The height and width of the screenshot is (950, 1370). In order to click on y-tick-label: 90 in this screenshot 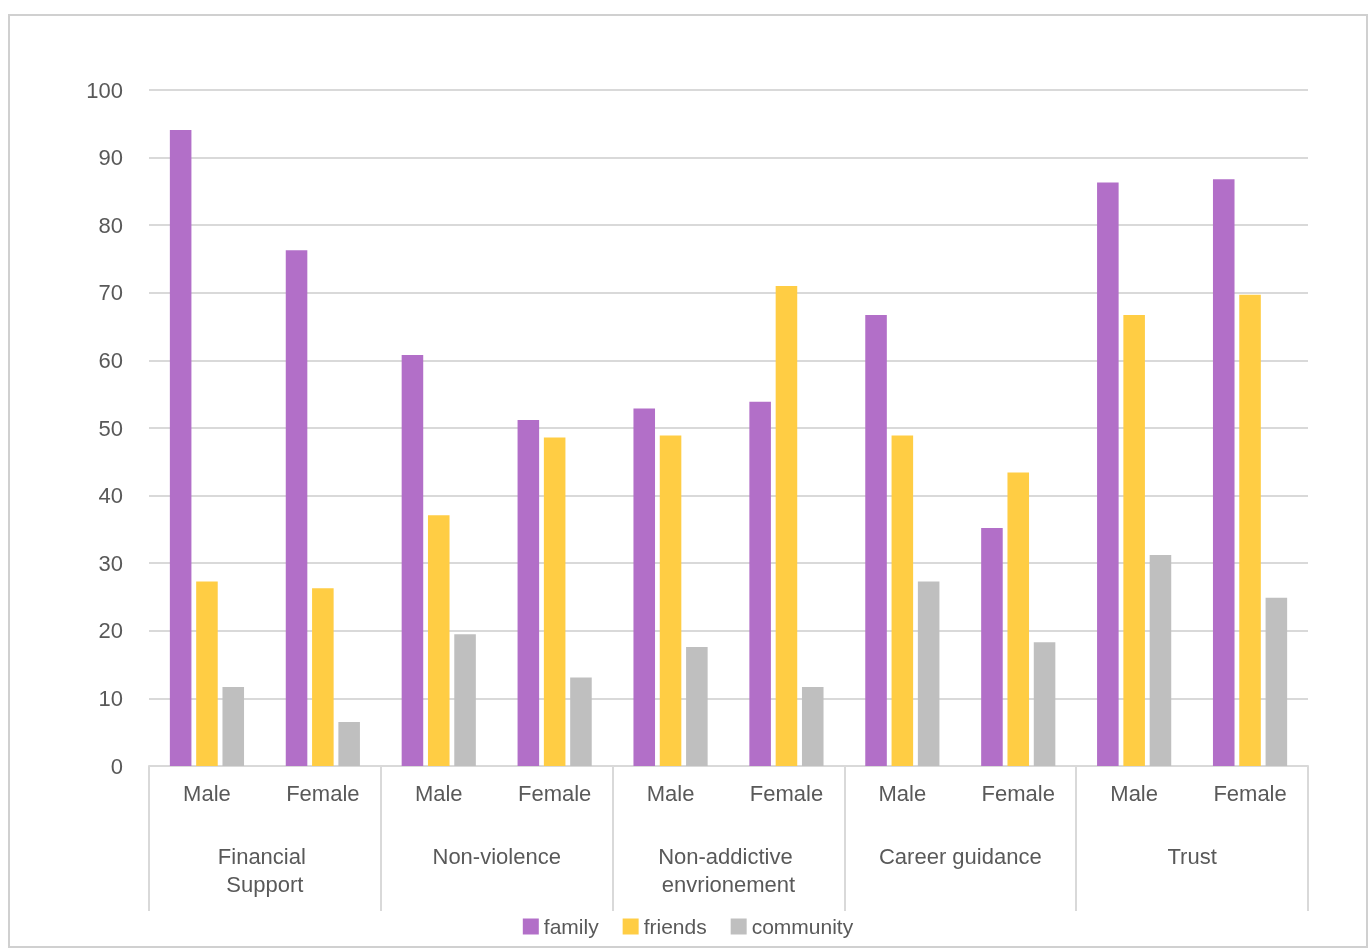, I will do `click(110, 158)`.